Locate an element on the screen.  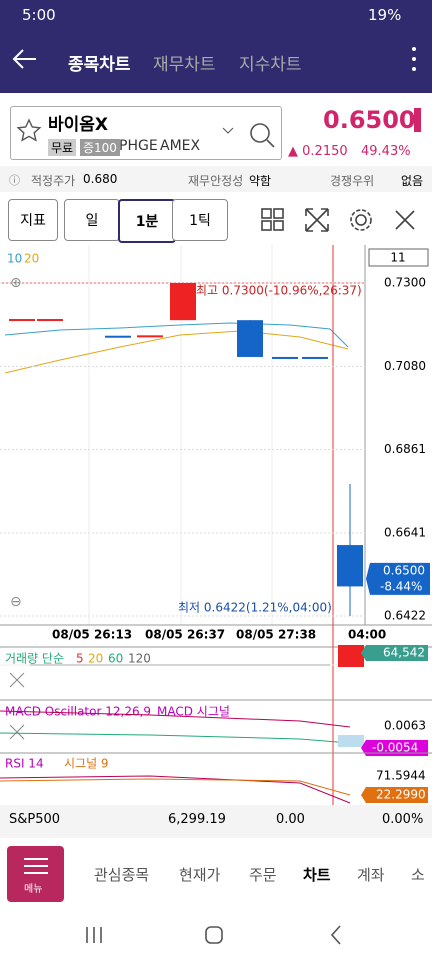
tool-icons is located at coordinates (341, 220).